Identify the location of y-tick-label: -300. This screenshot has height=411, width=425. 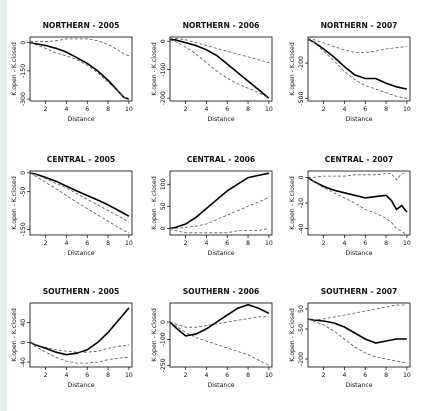
(23, 99).